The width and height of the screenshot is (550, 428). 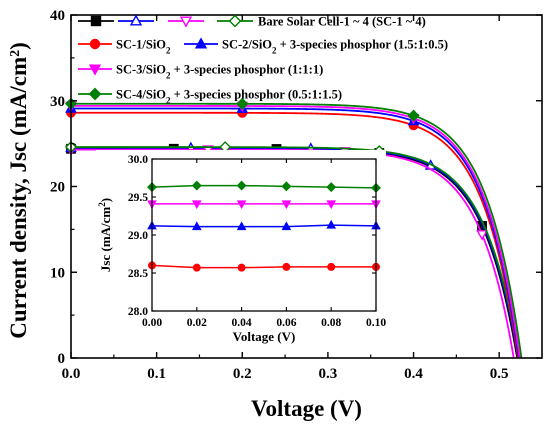 What do you see at coordinates (138, 160) in the screenshot?
I see `inset-y-tick-label: 30.0` at bounding box center [138, 160].